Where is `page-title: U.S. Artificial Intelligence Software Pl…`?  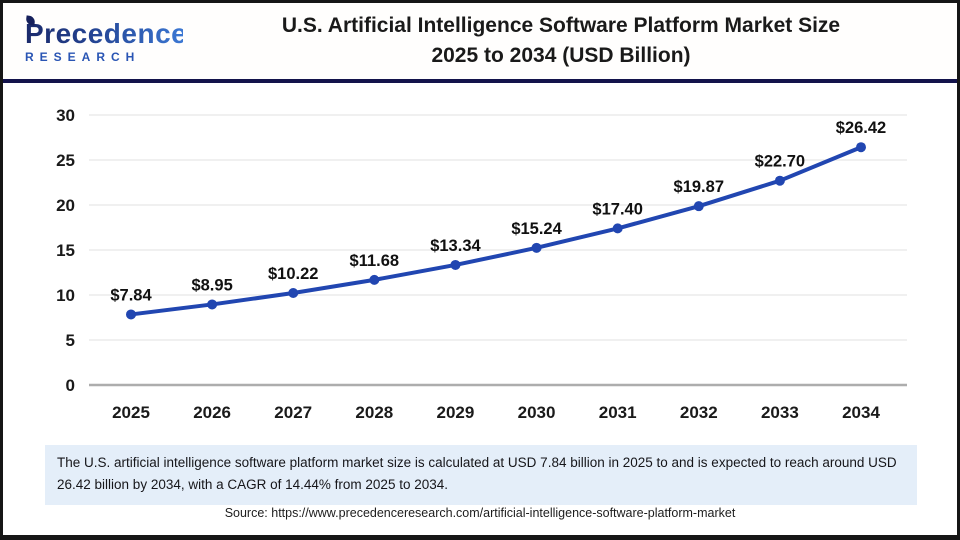 page-title: U.S. Artificial Intelligence Software Pl… is located at coordinates (570, 41).